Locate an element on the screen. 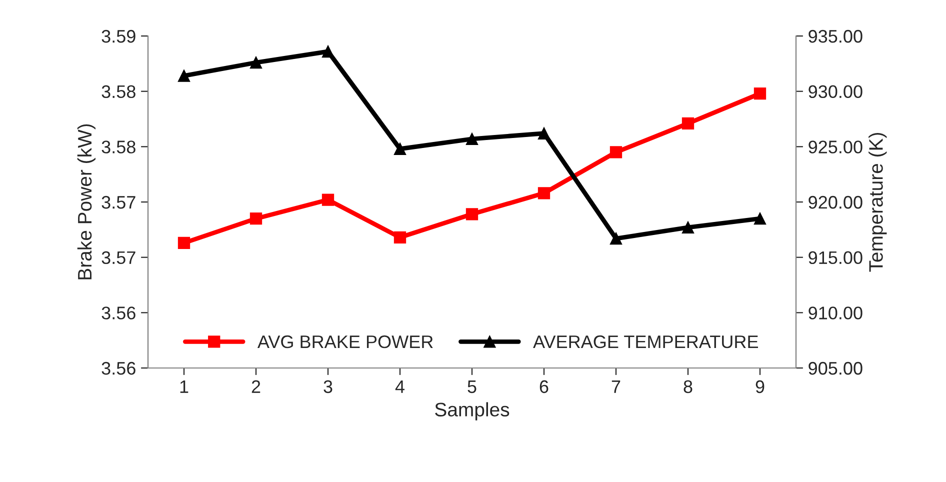 This screenshot has width=946, height=482. legend-label: AVG BRAKE POWER is located at coordinates (345, 341).